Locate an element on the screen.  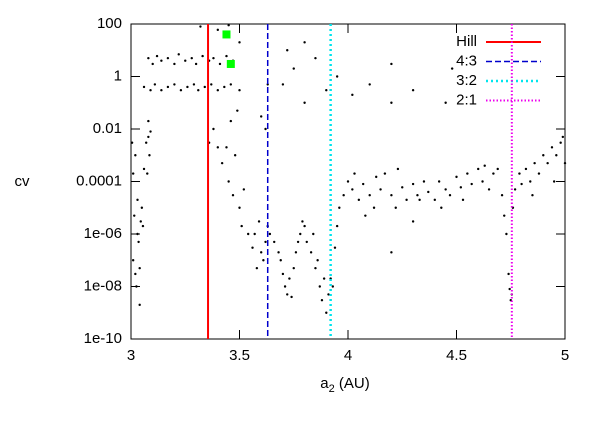
x-tick-label: 4 is located at coordinates (348, 355).